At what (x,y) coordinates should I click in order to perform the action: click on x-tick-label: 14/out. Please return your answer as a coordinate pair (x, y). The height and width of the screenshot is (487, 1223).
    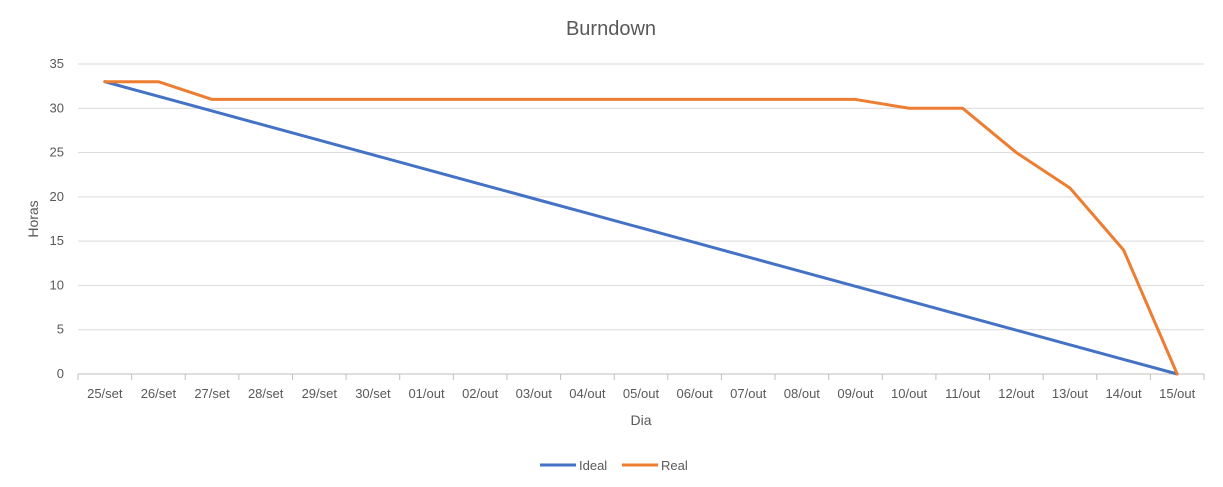
    Looking at the image, I should click on (1123, 393).